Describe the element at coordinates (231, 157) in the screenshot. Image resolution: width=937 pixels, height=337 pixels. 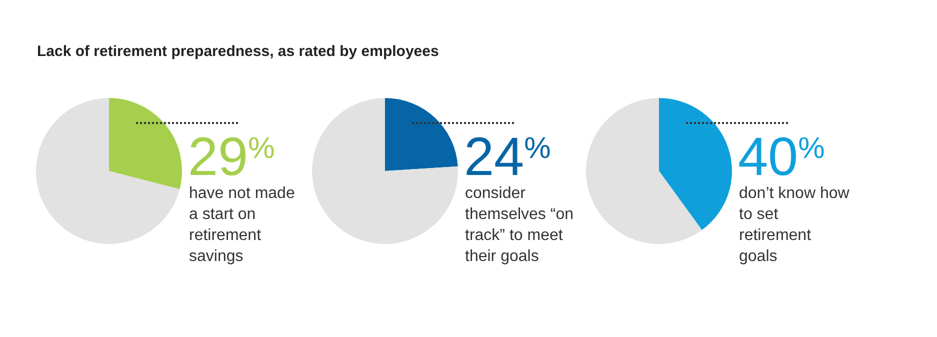
I see `data-label: 29%` at that location.